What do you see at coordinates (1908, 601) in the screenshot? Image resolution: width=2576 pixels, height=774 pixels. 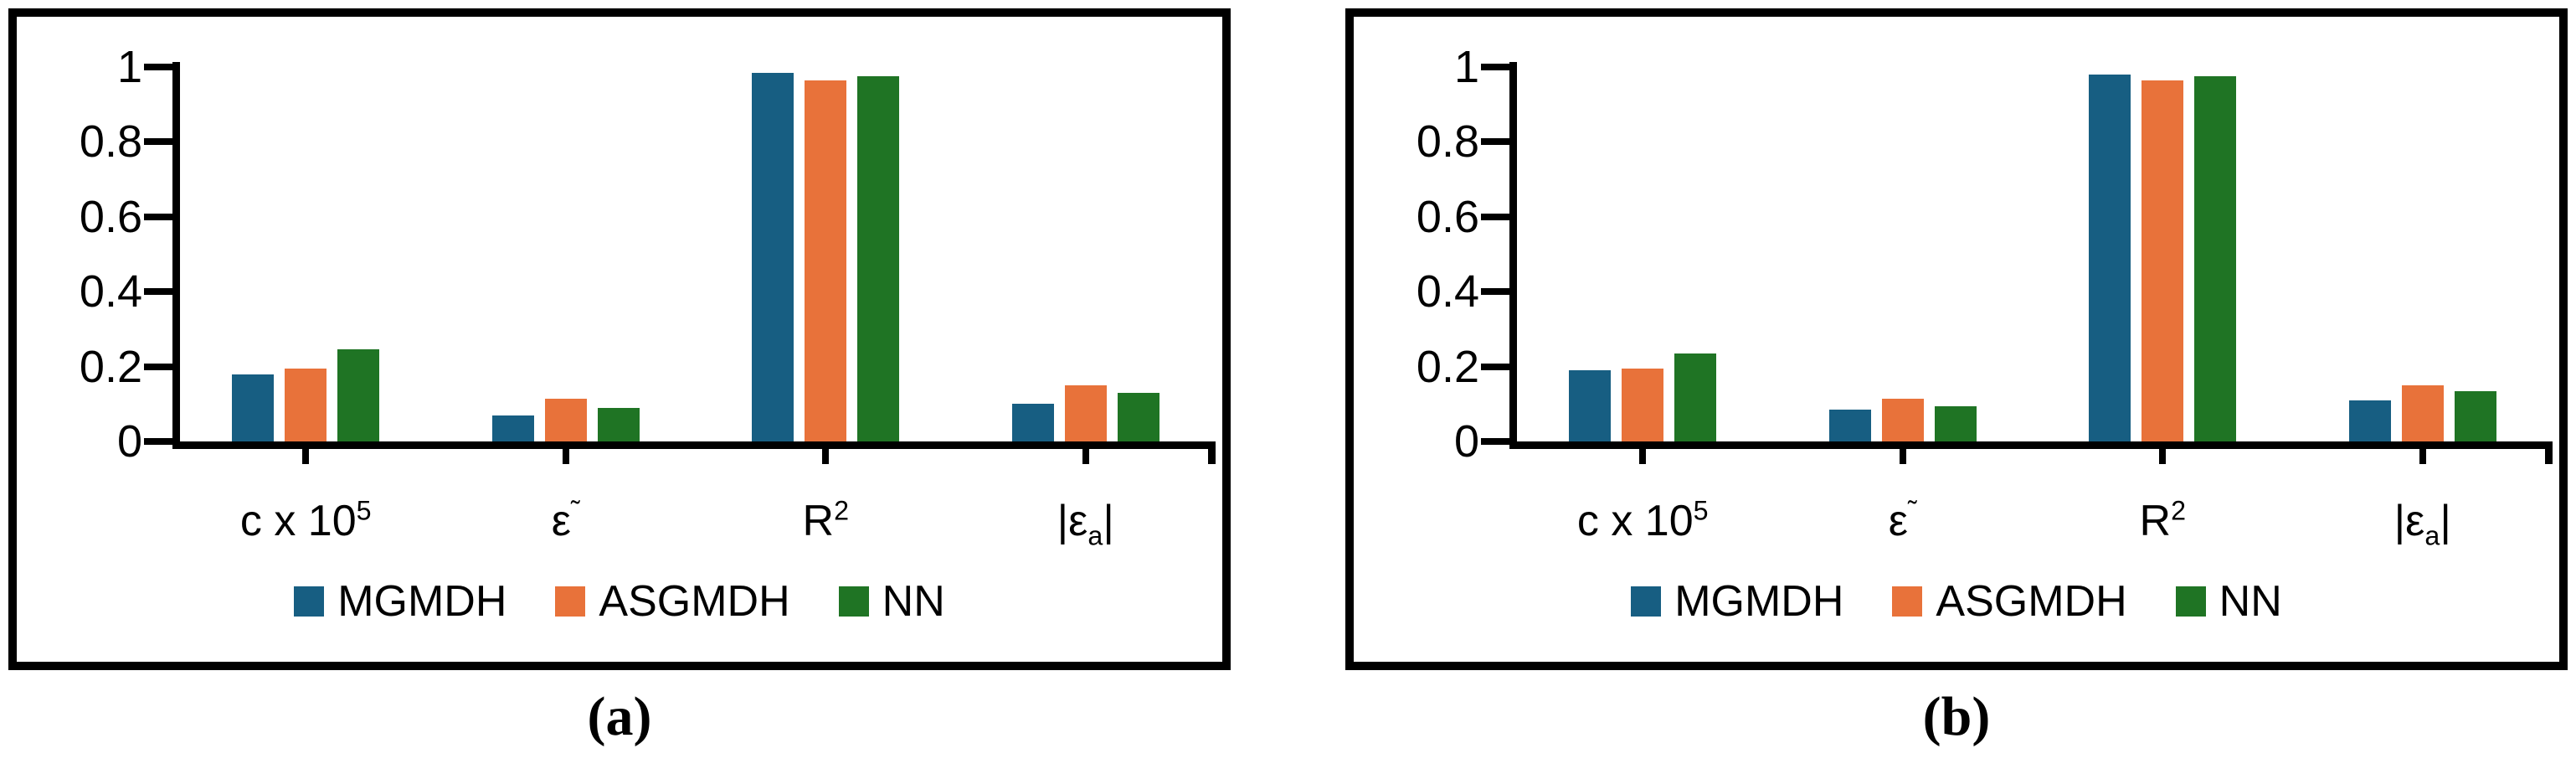 I see `legend-swatch-asgmdh` at bounding box center [1908, 601].